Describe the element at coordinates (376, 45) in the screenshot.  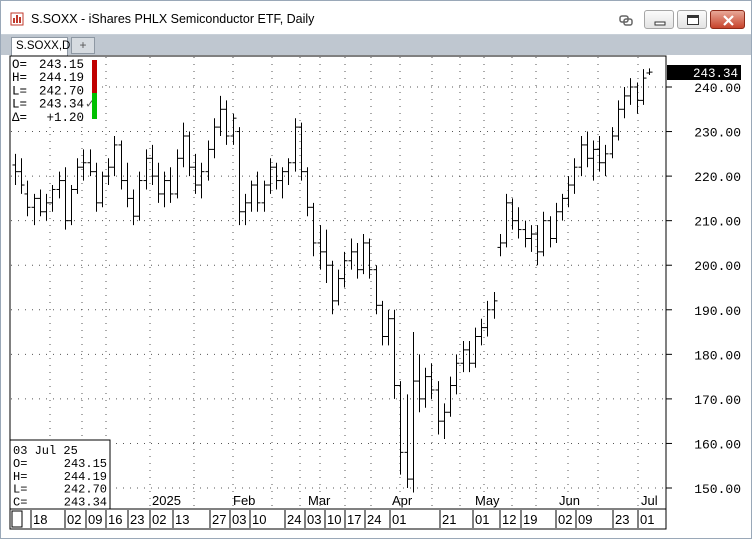
I see `tab-bar: S.SOXX,D +` at that location.